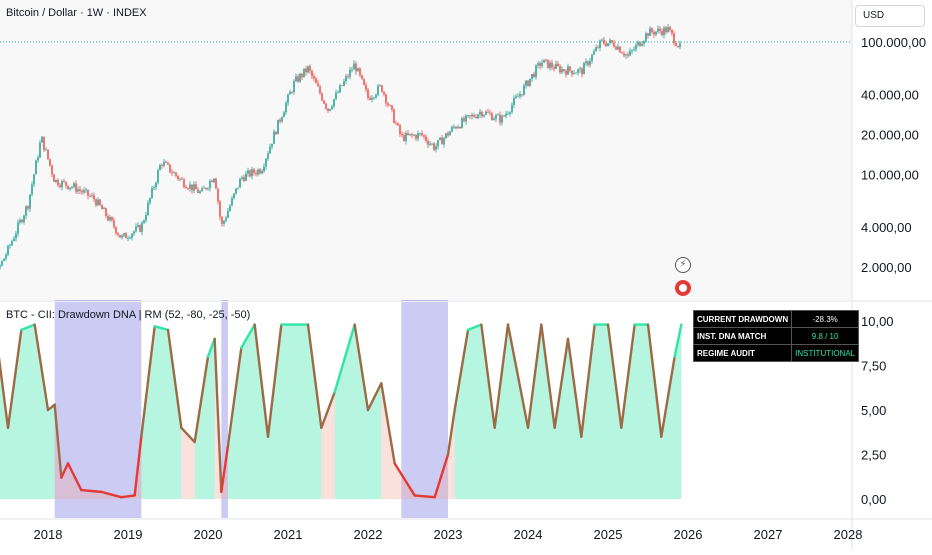  I want to click on time-tick-label: 2028, so click(848, 534).